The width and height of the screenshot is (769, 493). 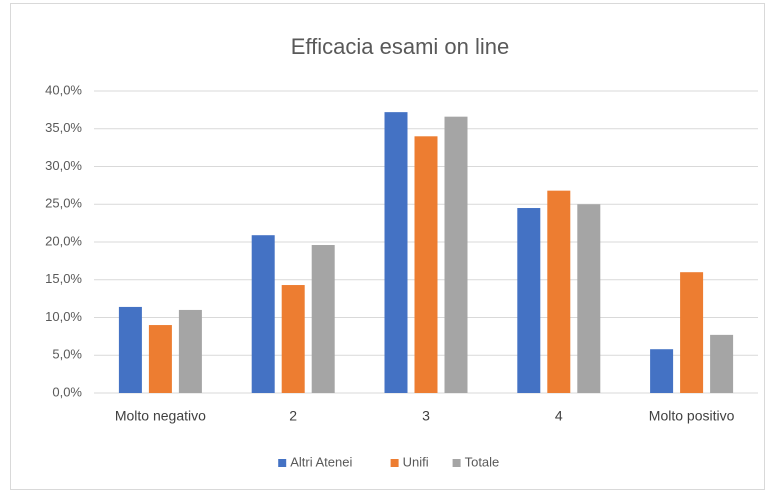 What do you see at coordinates (559, 416) in the screenshot?
I see `x-tick-label: 4` at bounding box center [559, 416].